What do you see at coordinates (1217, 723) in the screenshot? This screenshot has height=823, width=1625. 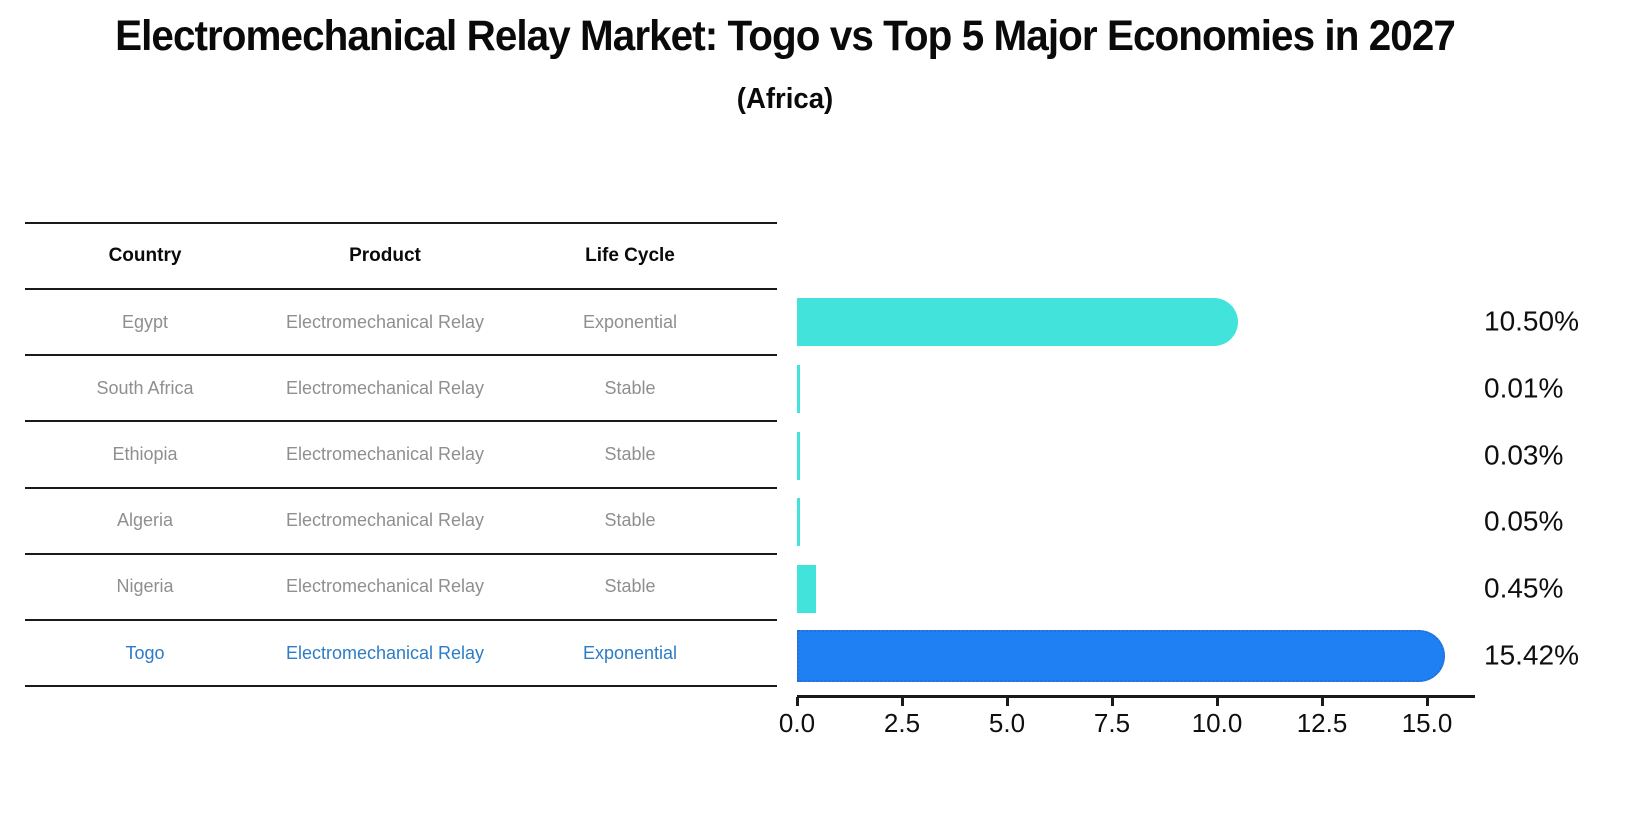 I see `x-tick-label: 10.0` at bounding box center [1217, 723].